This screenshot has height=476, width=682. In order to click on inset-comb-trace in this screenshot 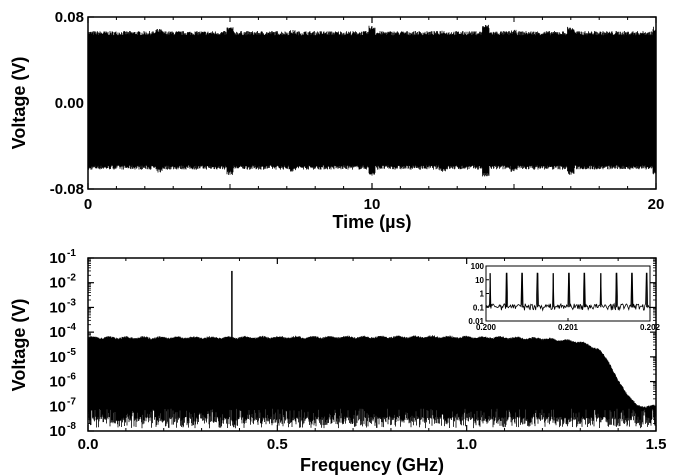, I will do `click(568, 292)`.